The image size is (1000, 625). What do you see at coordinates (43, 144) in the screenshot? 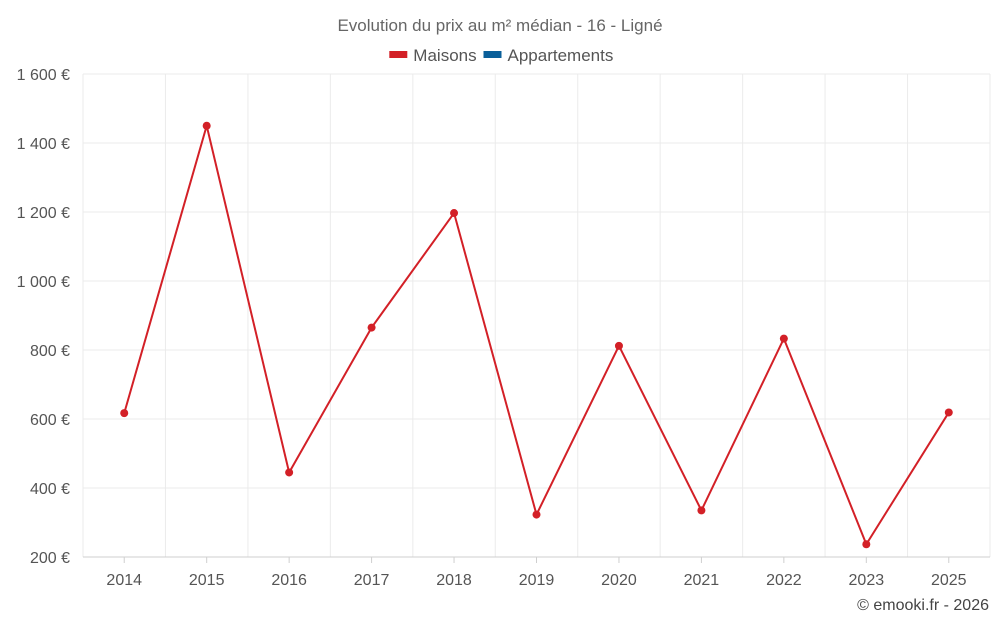
I see `y-tick-label: 1 400 €` at bounding box center [43, 144].